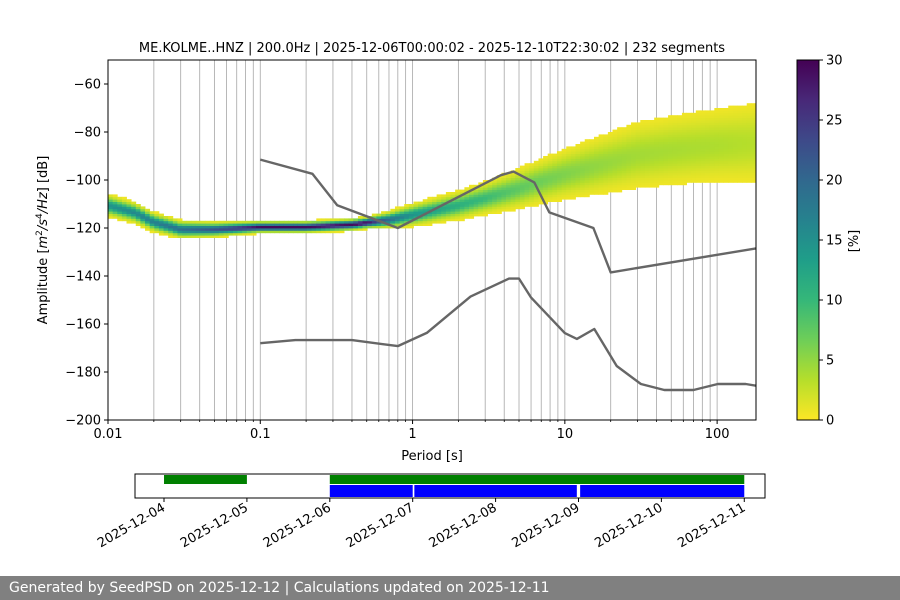 This screenshot has height=600, width=900. Describe the element at coordinates (83, 229) in the screenshot. I see `y-tick-label: −120` at that location.